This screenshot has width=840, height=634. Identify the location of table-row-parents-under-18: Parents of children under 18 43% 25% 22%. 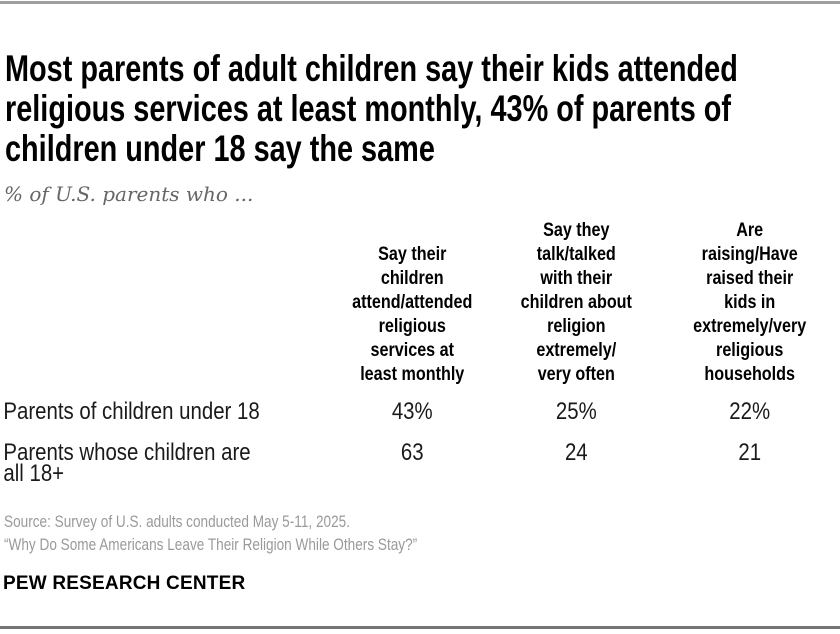
(419, 408).